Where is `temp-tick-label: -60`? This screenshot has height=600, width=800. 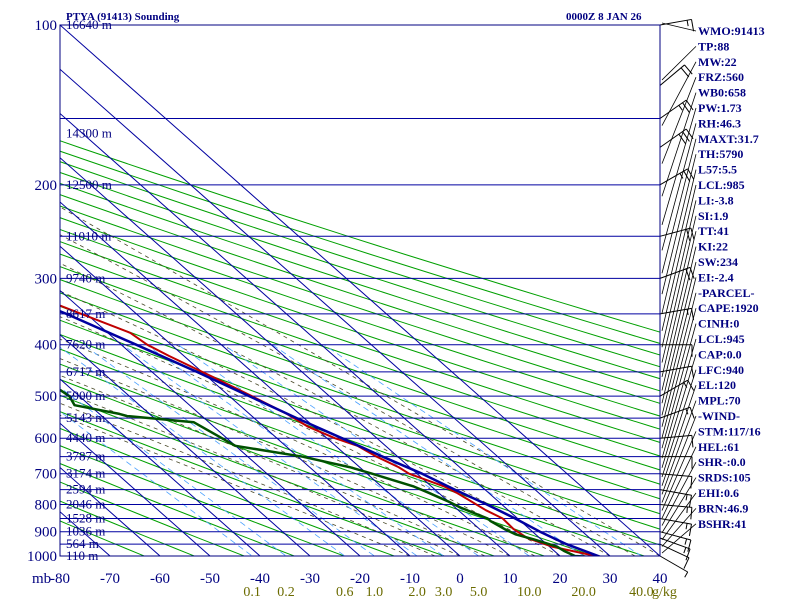
temp-tick-label: -60 is located at coordinates (160, 579).